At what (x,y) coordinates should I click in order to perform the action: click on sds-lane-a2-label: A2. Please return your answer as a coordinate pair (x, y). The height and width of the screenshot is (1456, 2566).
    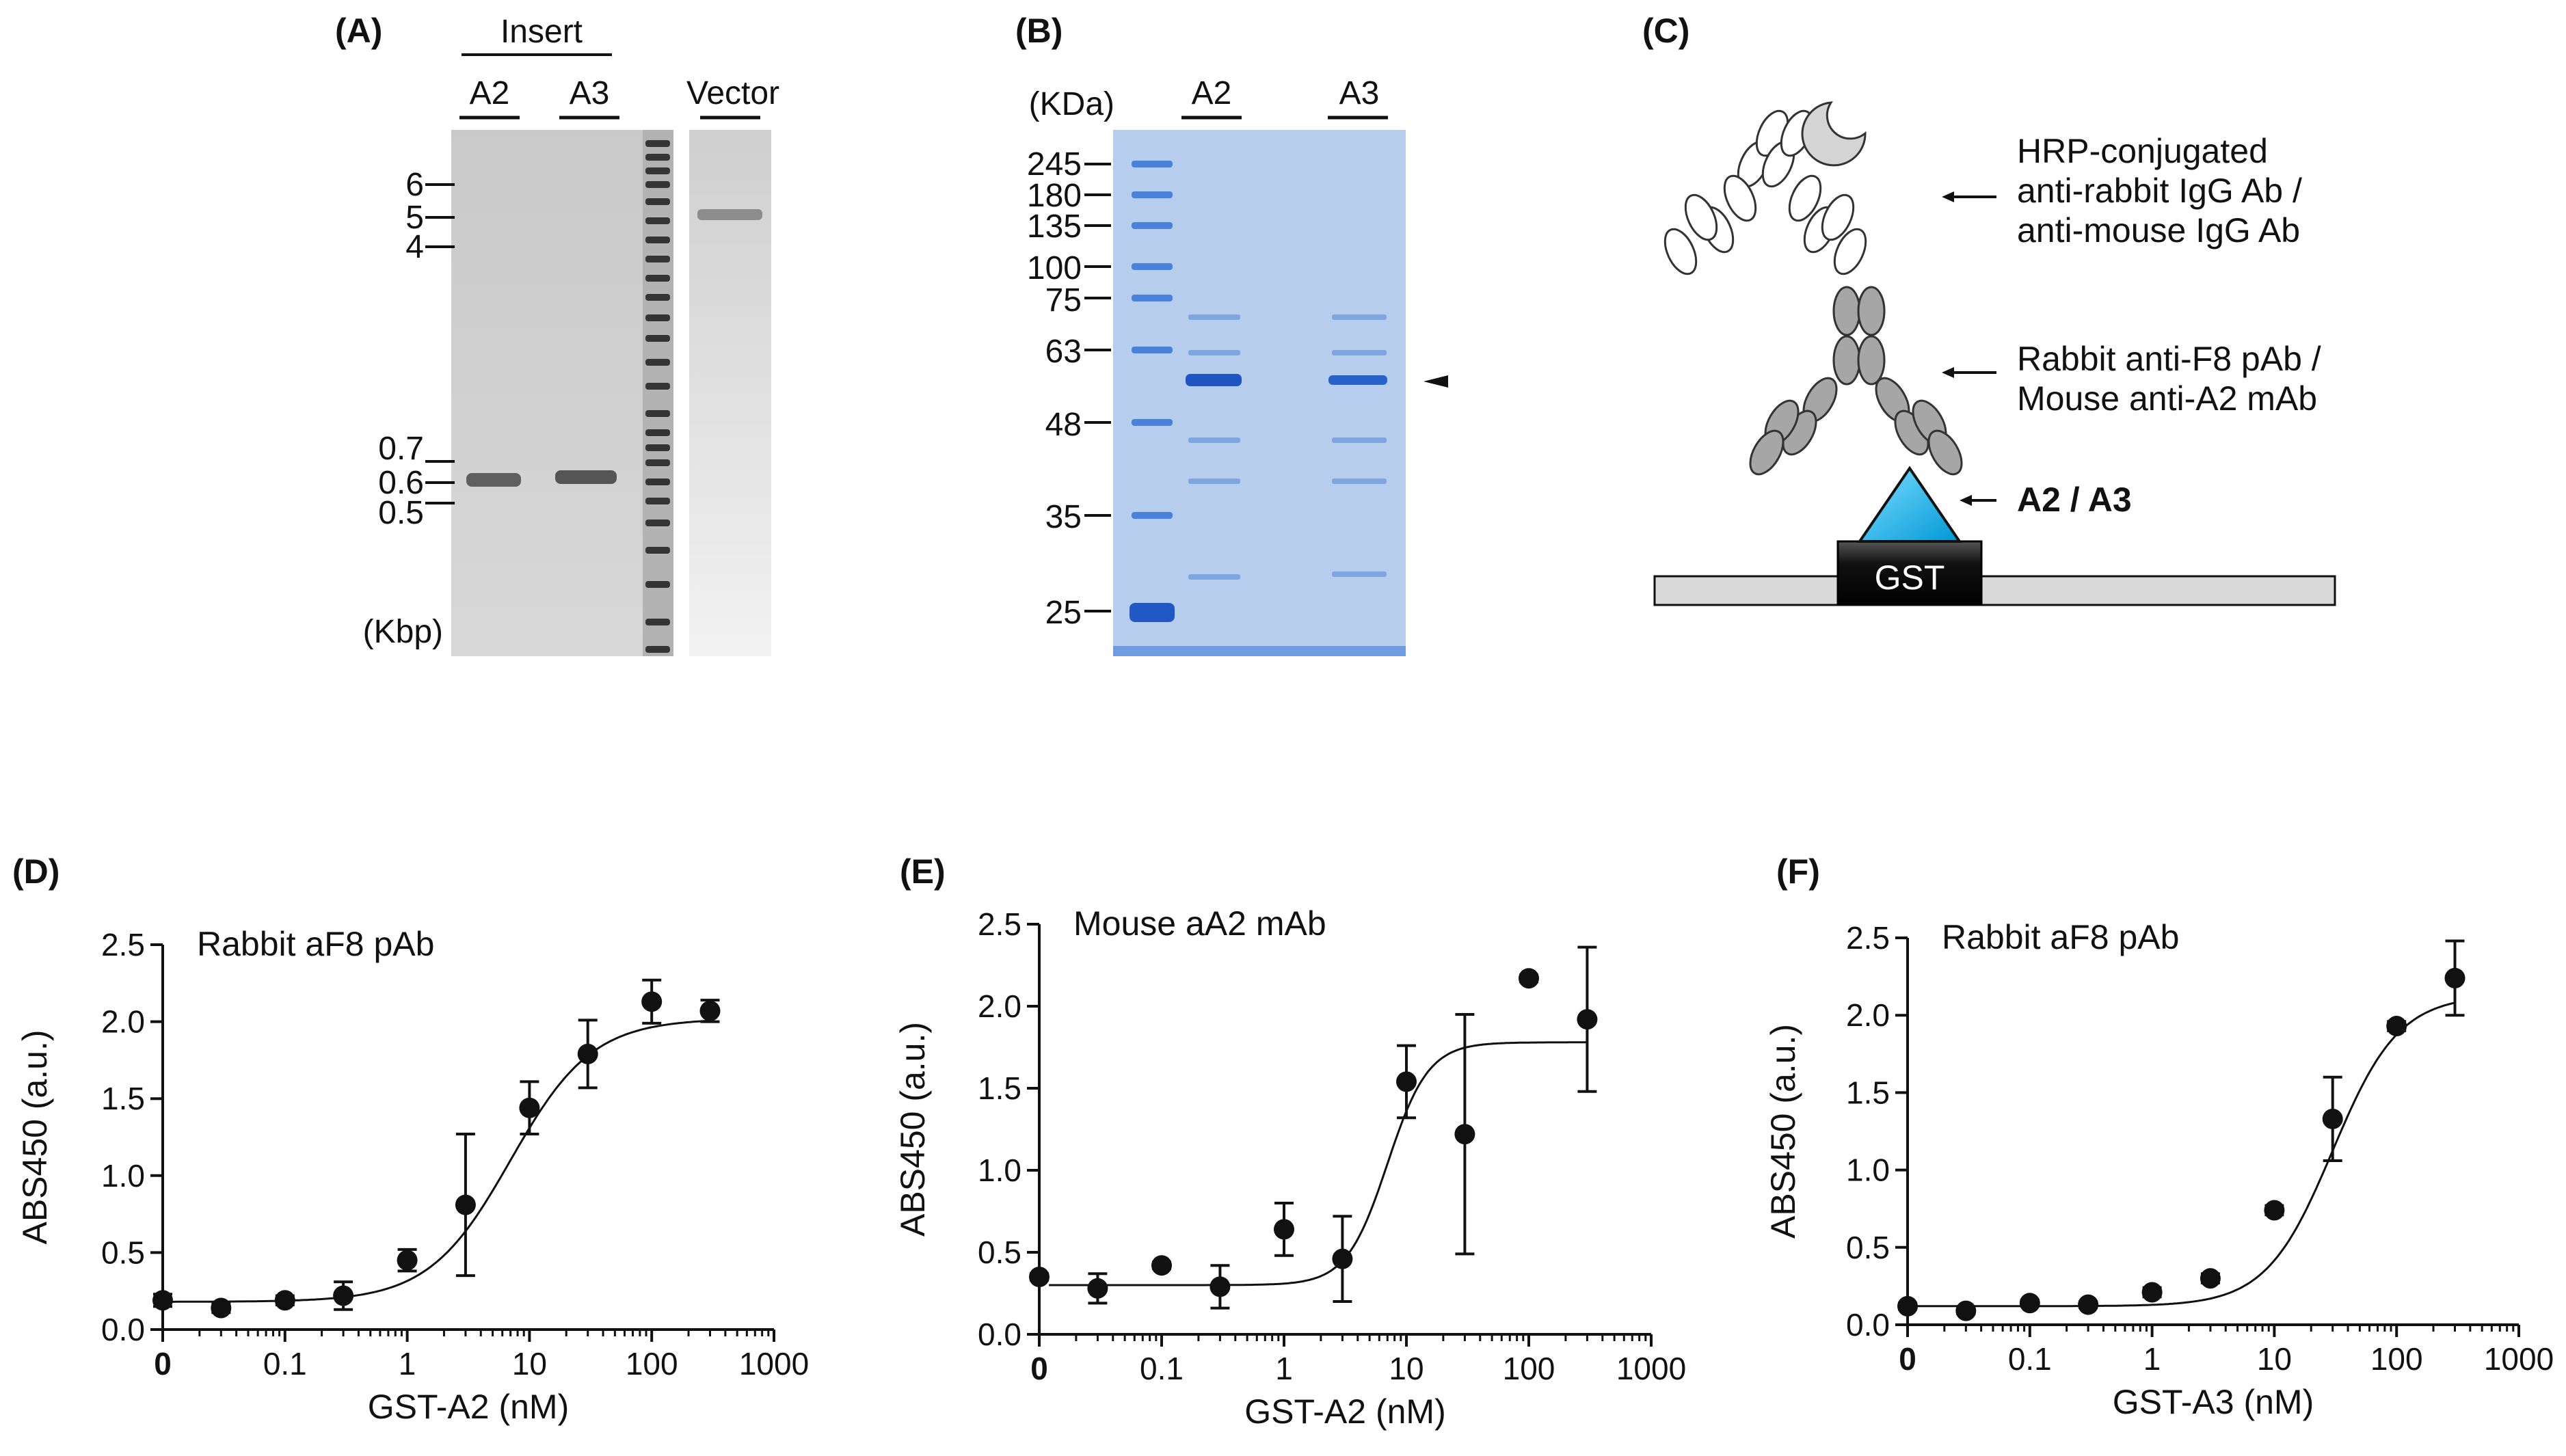
    Looking at the image, I should click on (1212, 93).